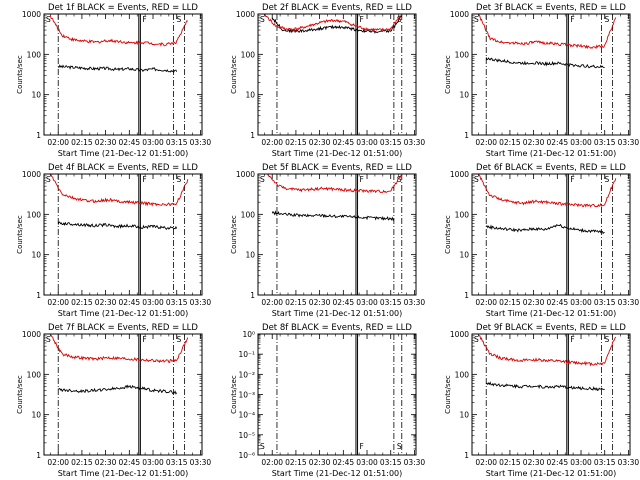  I want to click on panel-title: Det 3f BLACK = Events, RED = LLD, so click(551, 8).